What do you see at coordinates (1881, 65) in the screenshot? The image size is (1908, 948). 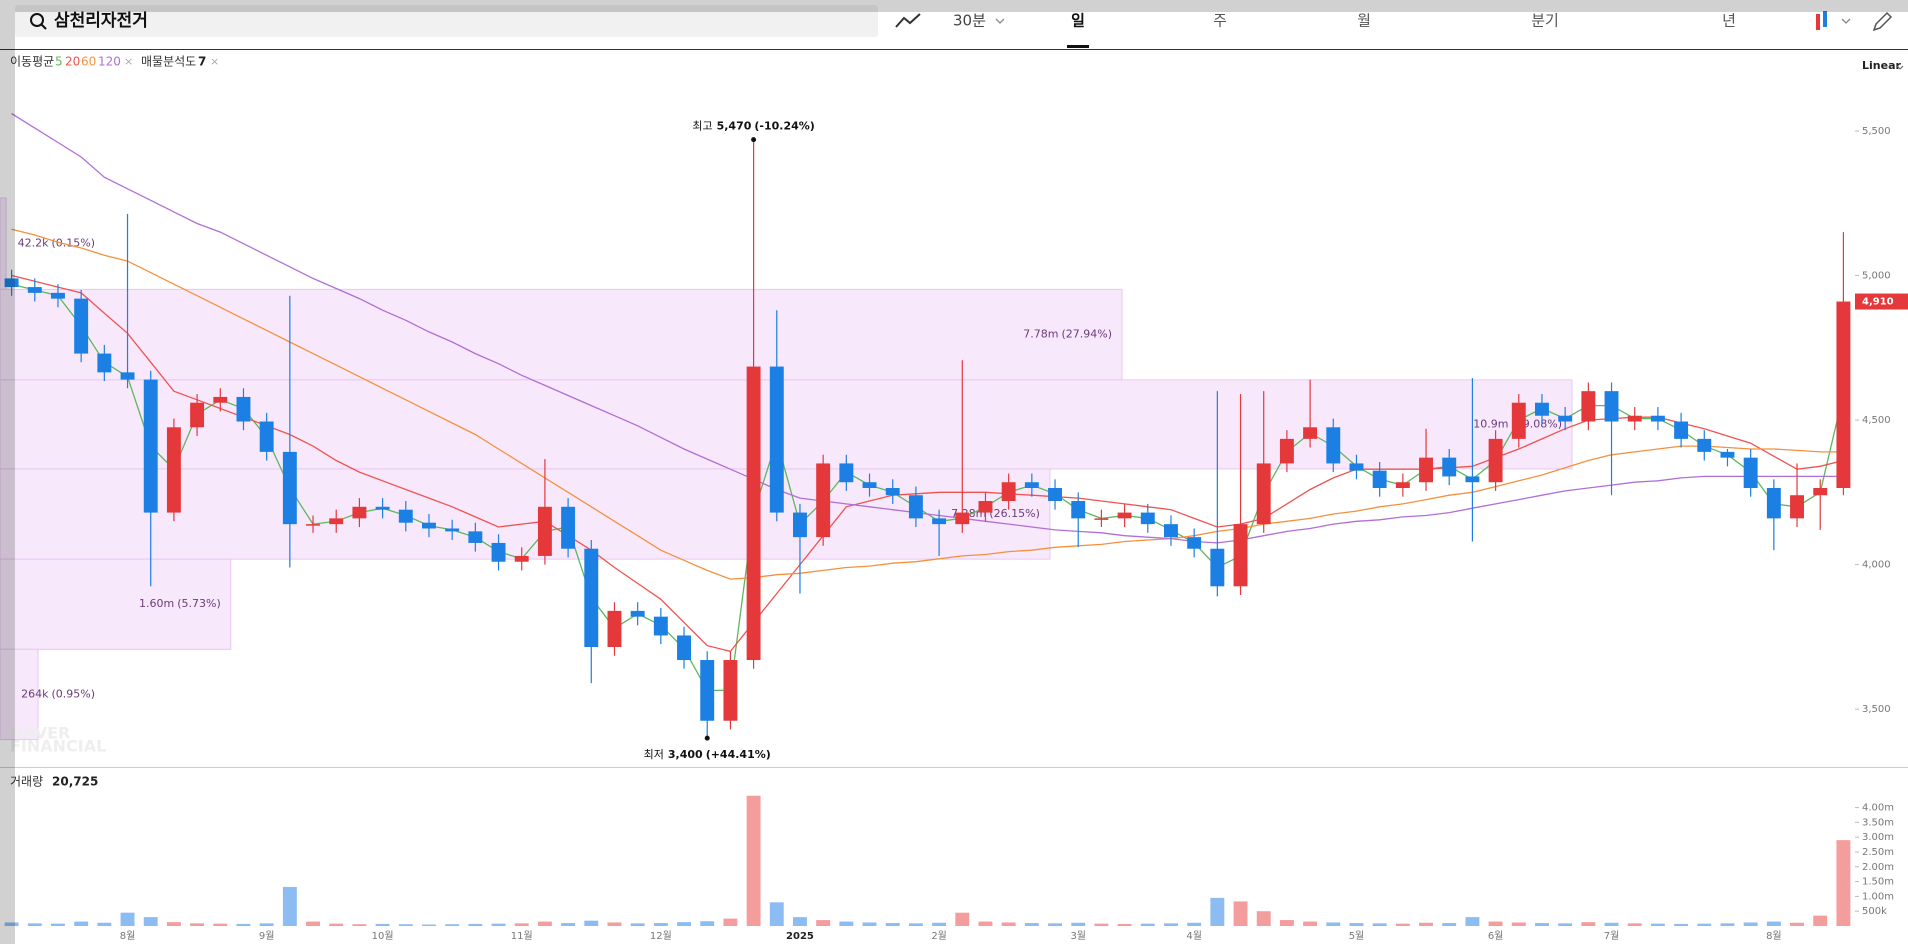 I see `scale-mode: Linear` at bounding box center [1881, 65].